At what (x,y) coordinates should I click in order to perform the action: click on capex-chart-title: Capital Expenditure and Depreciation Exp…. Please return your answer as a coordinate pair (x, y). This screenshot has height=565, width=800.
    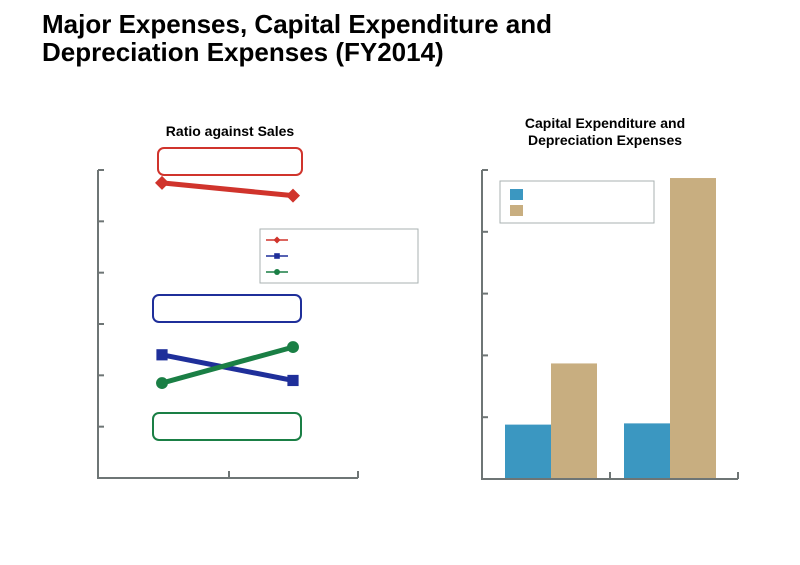
    Looking at the image, I should click on (605, 131).